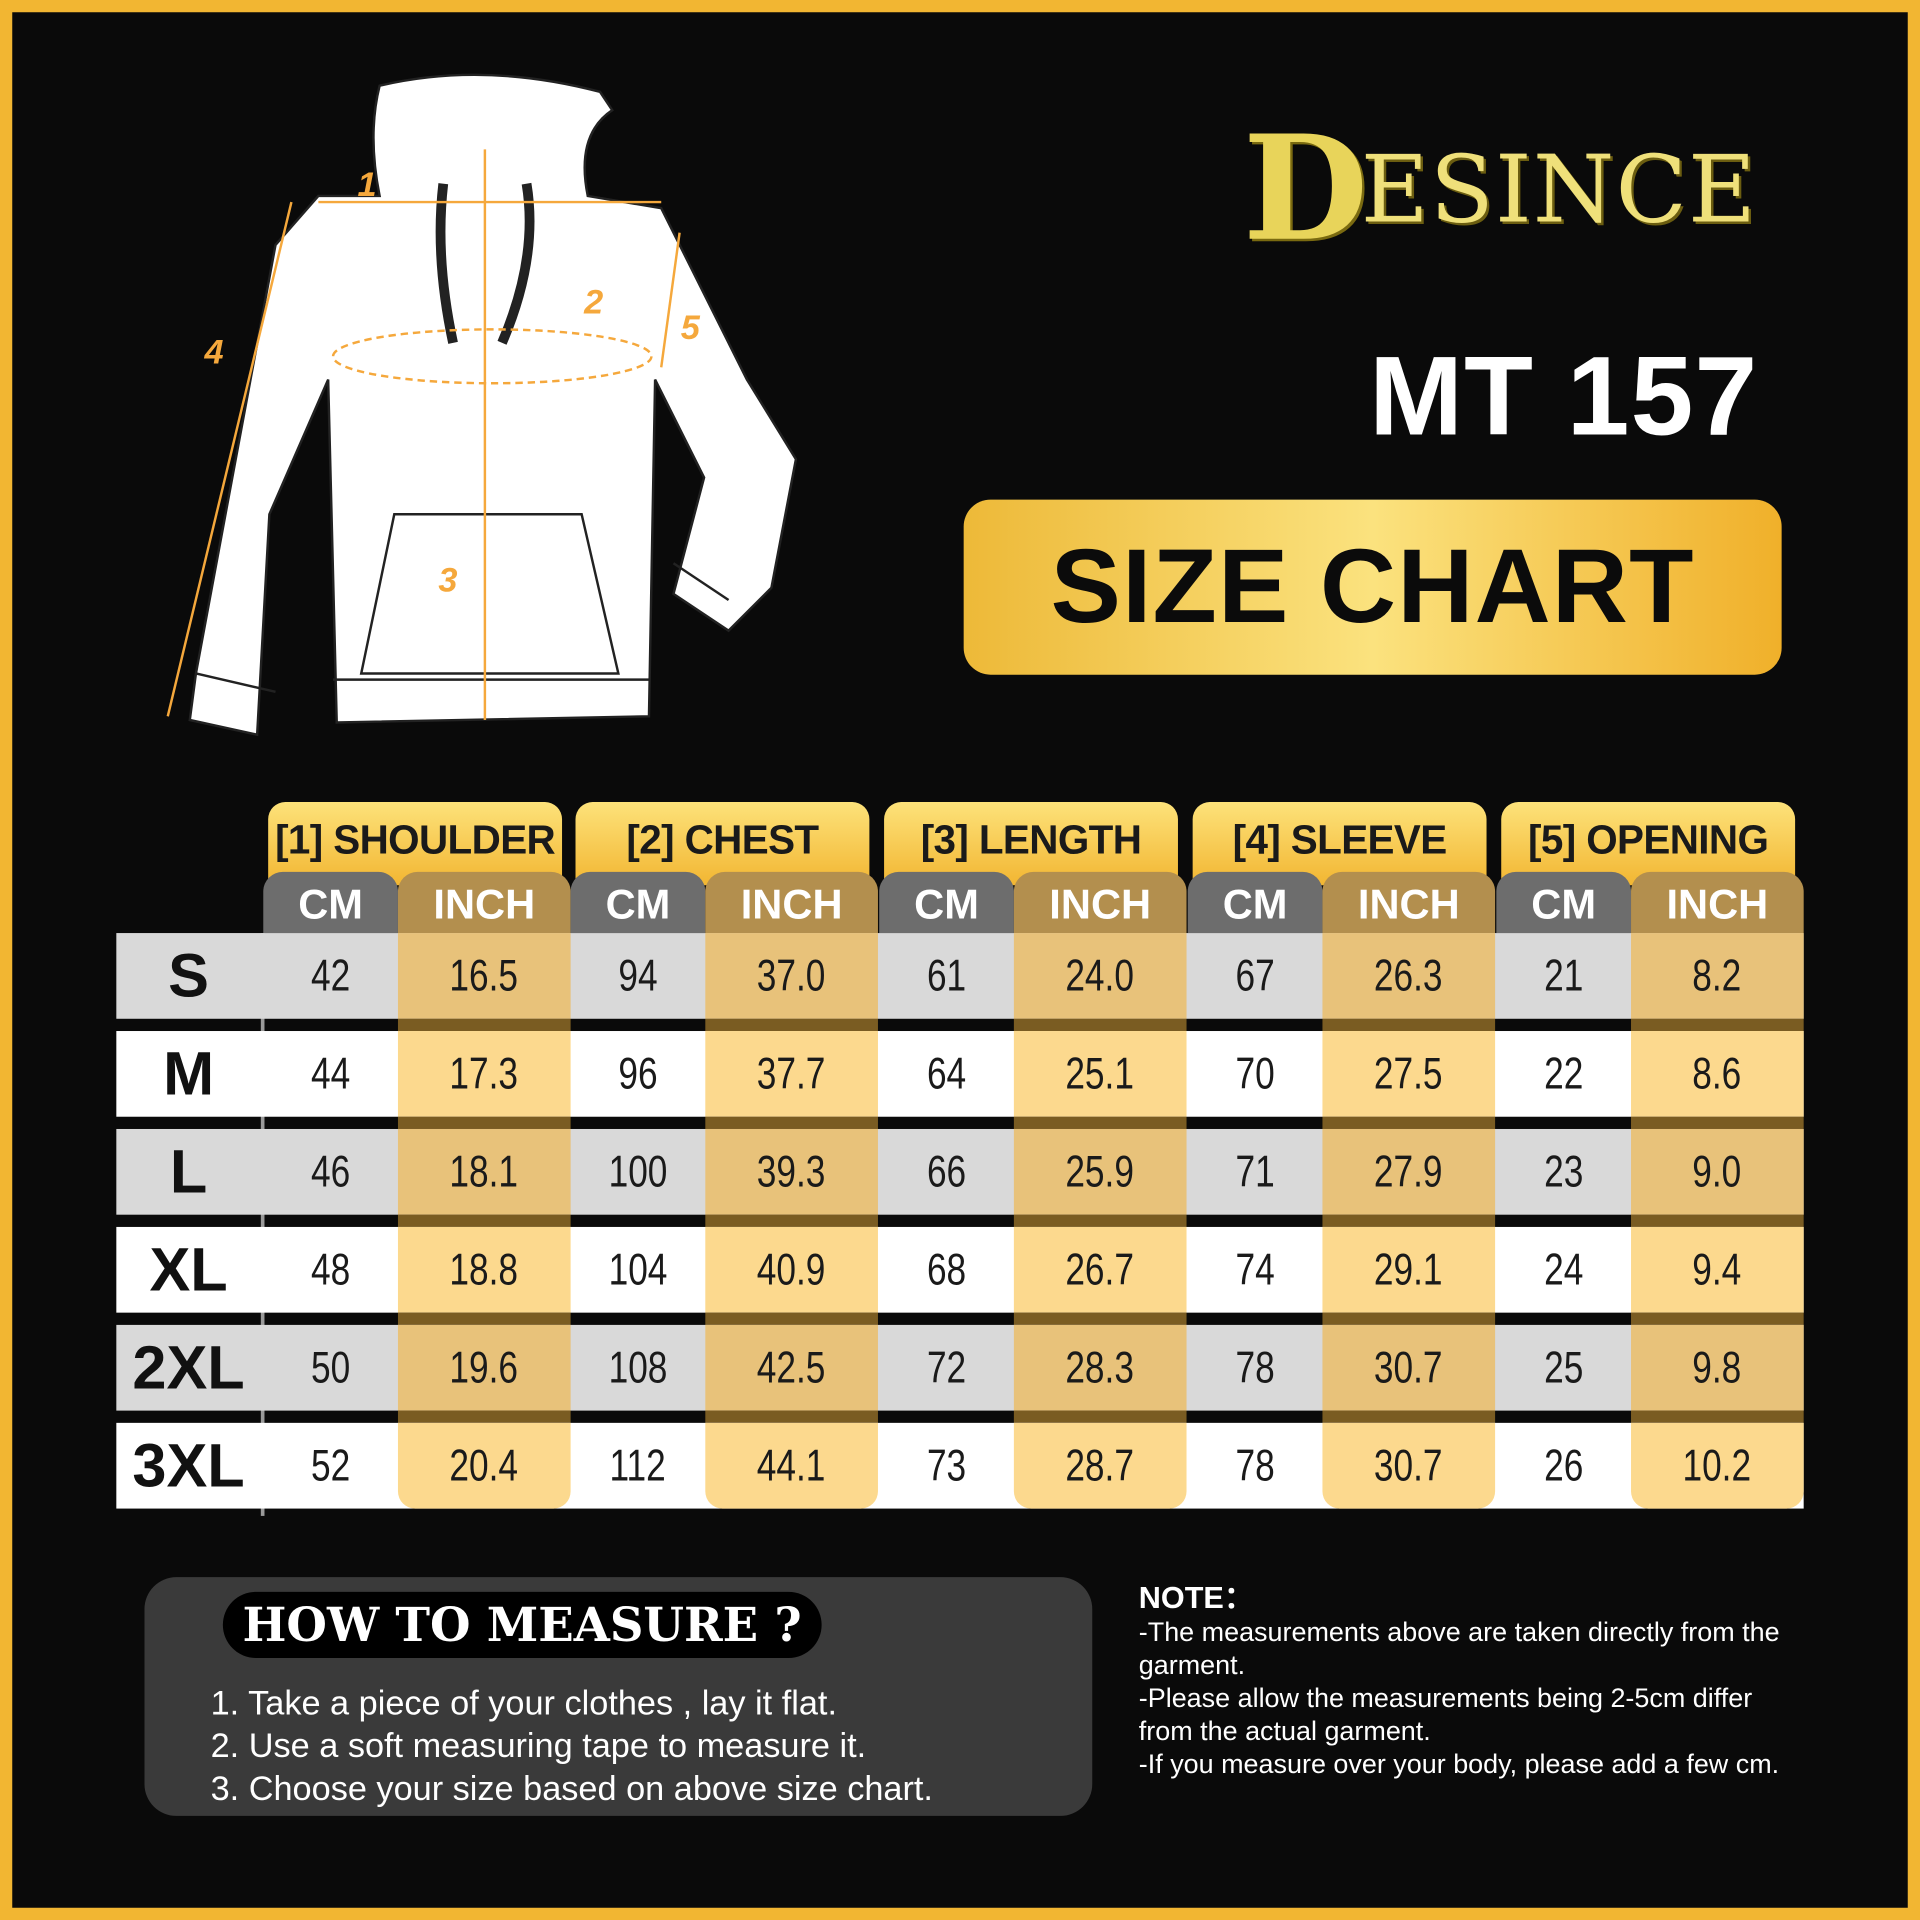 The image size is (1920, 1920). What do you see at coordinates (262, 1224) in the screenshot?
I see `divider` at bounding box center [262, 1224].